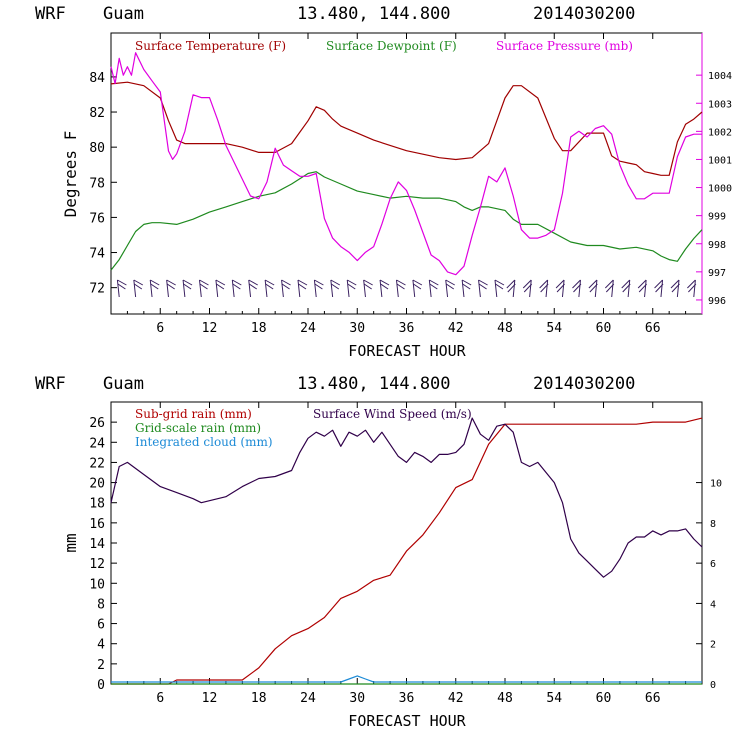  What do you see at coordinates (717, 301) in the screenshot?
I see `y2-tick-label: 996` at bounding box center [717, 301].